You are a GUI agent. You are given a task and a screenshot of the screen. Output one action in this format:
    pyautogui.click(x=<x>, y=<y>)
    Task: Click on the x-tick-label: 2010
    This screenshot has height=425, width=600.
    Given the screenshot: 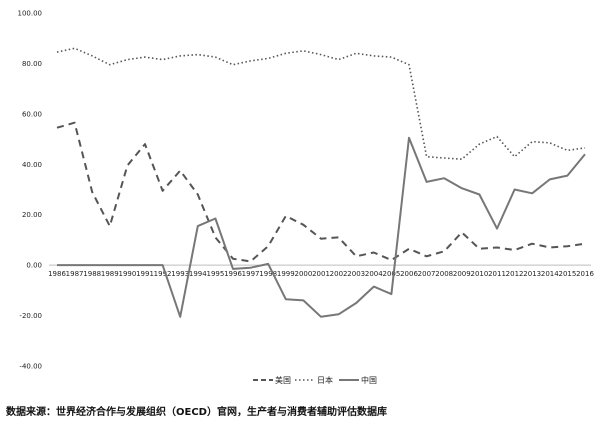 What is the action you would take?
    pyautogui.click(x=479, y=274)
    